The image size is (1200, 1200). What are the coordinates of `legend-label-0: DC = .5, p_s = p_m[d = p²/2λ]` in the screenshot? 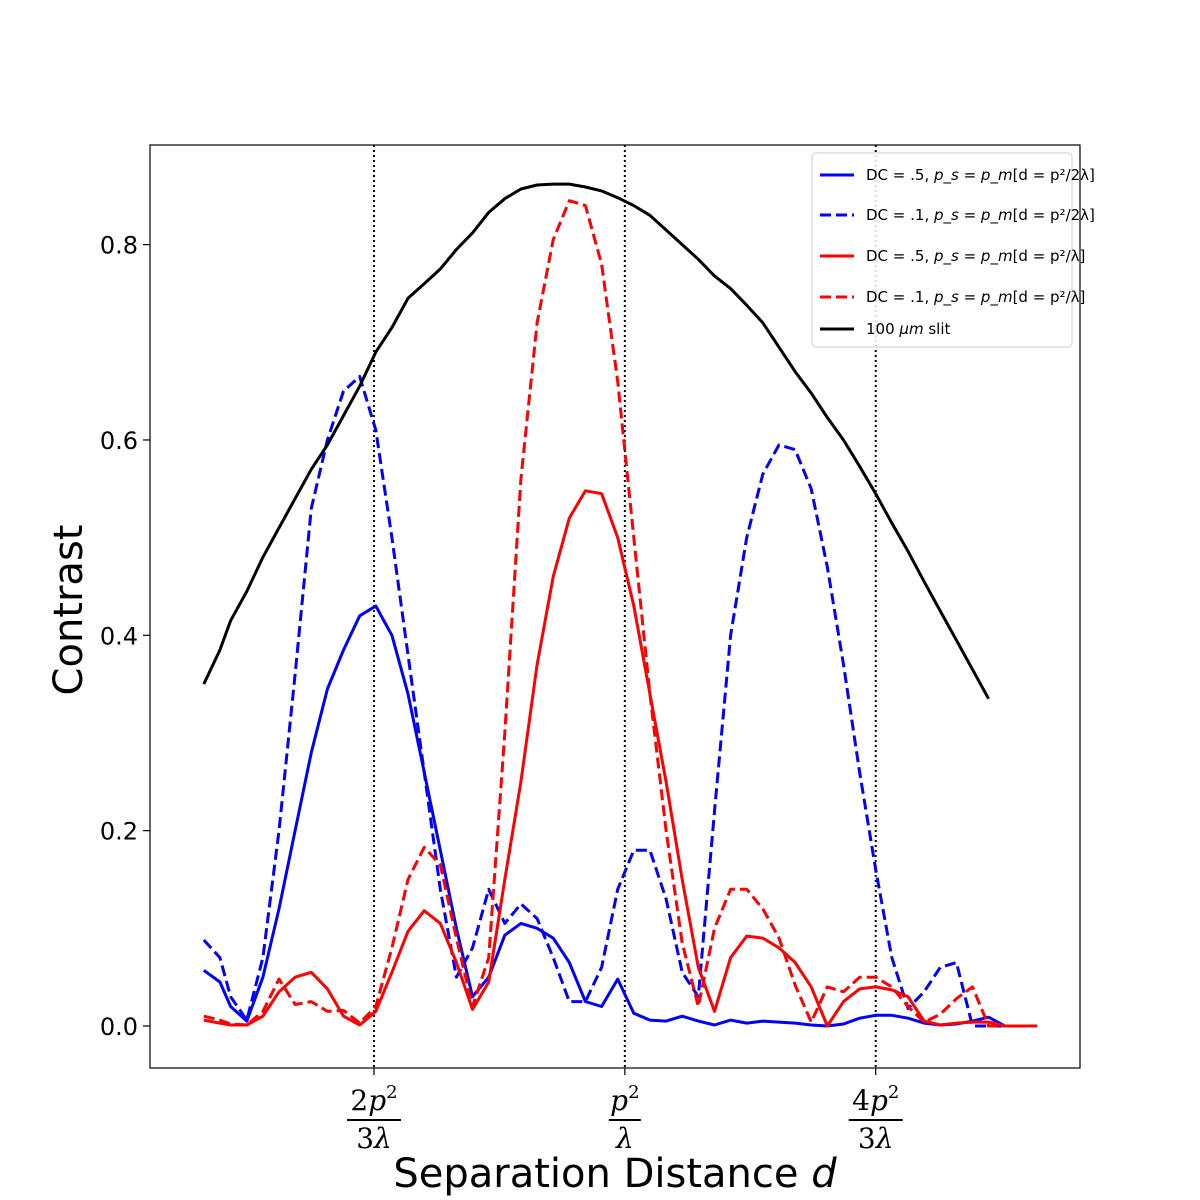 It's located at (980, 175).